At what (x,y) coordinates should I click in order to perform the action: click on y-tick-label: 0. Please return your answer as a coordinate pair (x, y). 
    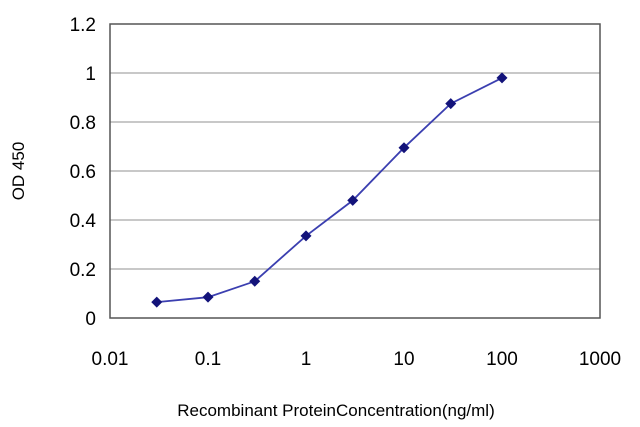
    Looking at the image, I should click on (90, 319).